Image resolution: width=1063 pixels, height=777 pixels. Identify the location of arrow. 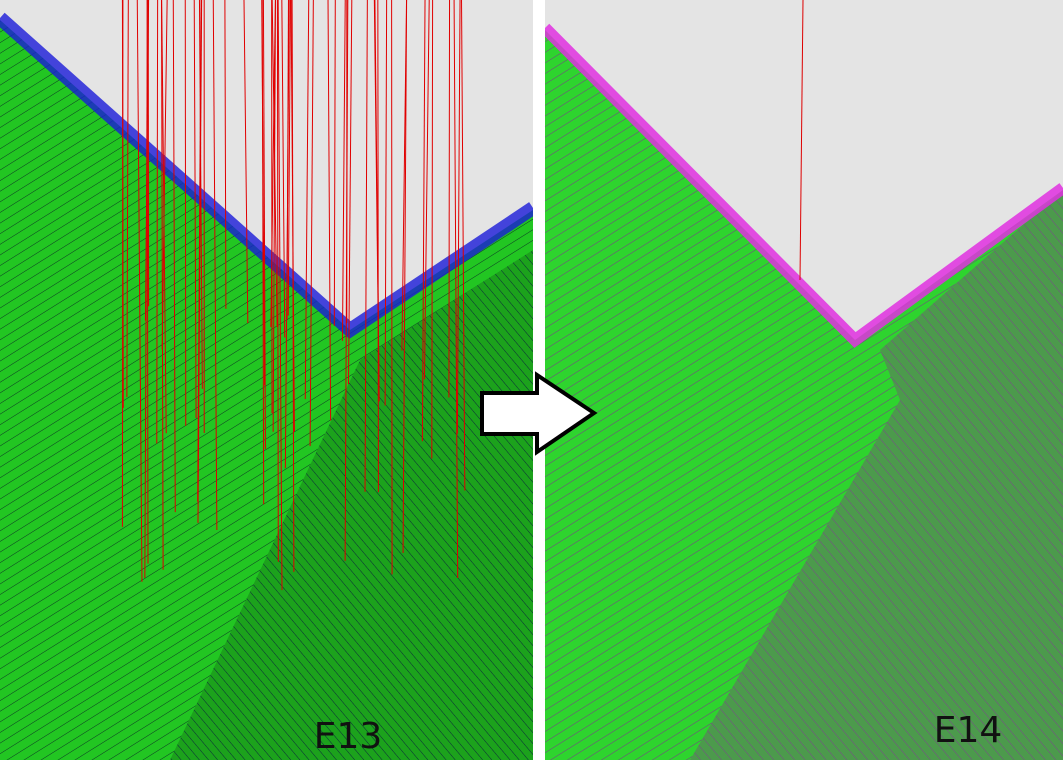
(539, 413).